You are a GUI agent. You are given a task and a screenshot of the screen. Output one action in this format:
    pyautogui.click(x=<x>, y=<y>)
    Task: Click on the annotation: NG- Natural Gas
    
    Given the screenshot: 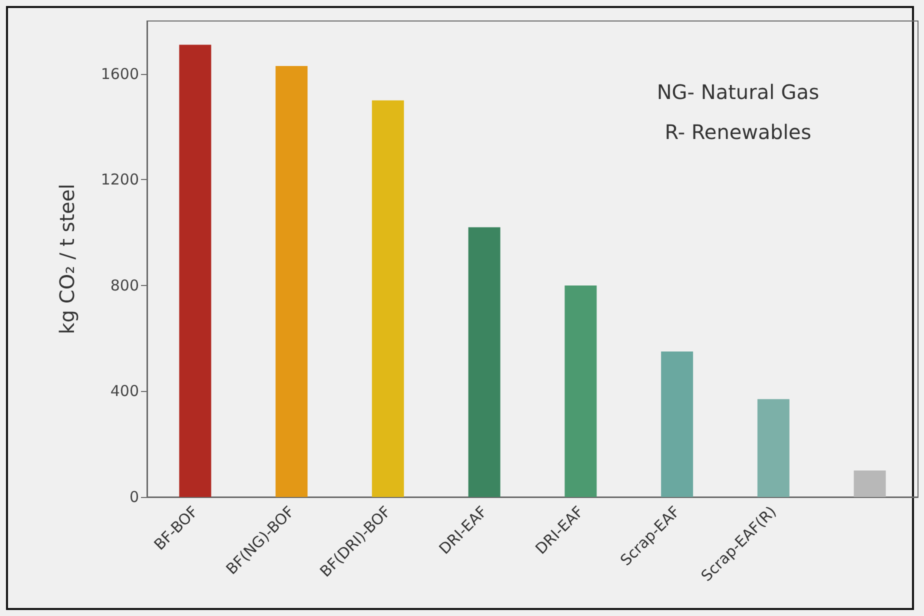 What is the action you would take?
    pyautogui.click(x=738, y=92)
    